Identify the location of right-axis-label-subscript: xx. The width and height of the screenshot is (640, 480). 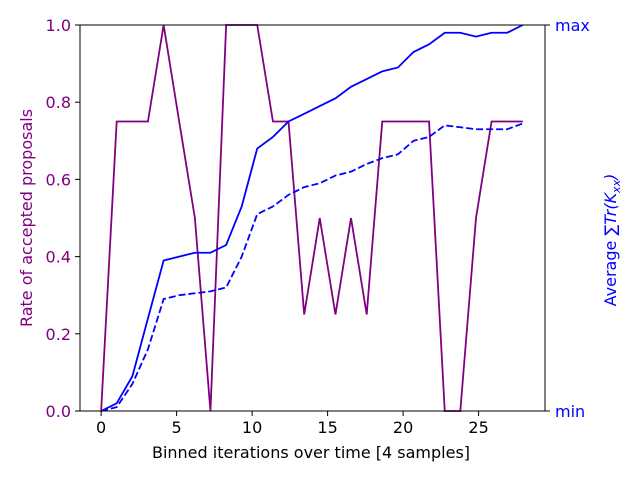
(616, 186).